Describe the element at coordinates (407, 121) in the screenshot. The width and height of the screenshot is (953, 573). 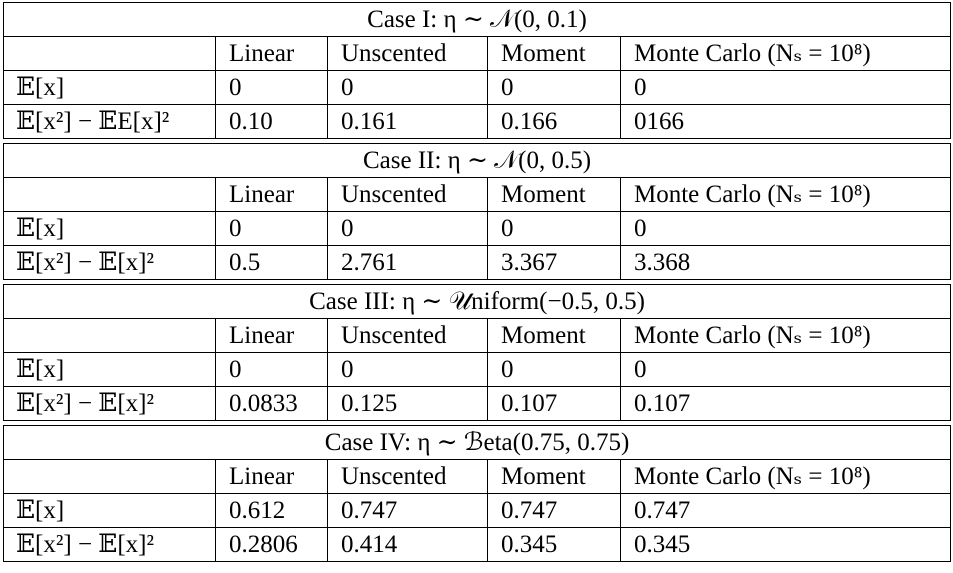
I see `value-unscented: 0.161` at that location.